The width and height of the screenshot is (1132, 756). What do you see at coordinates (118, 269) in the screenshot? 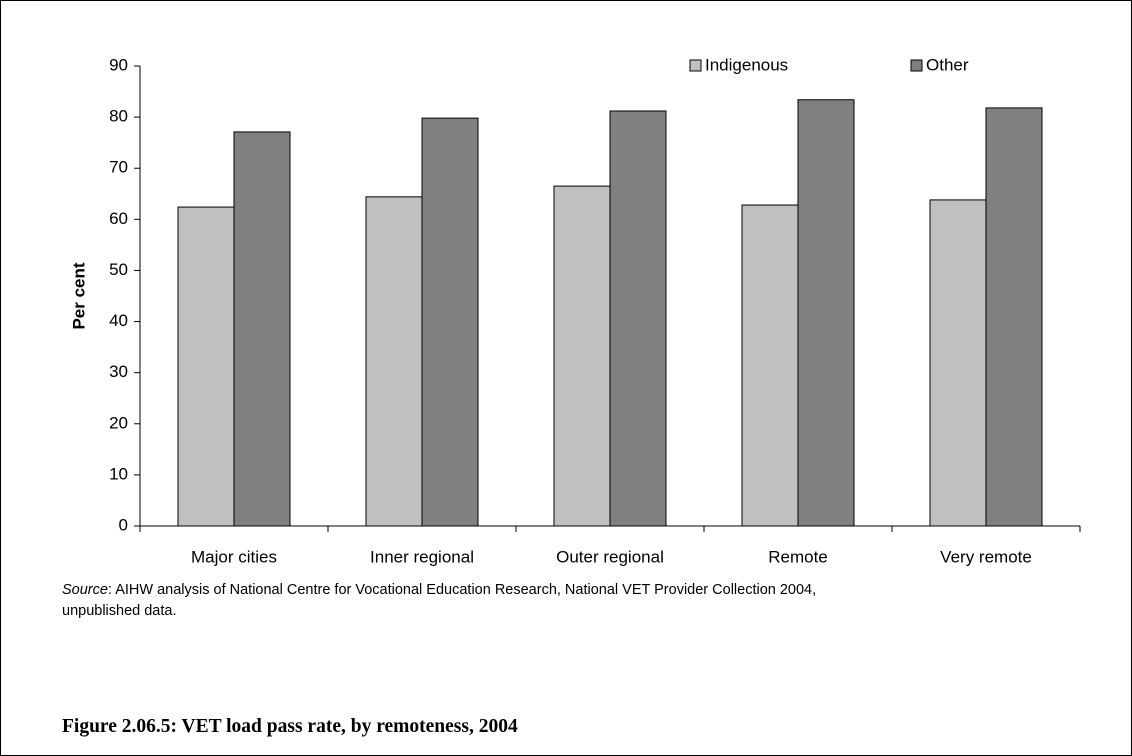
I see `y-tick-label: 50` at bounding box center [118, 269].